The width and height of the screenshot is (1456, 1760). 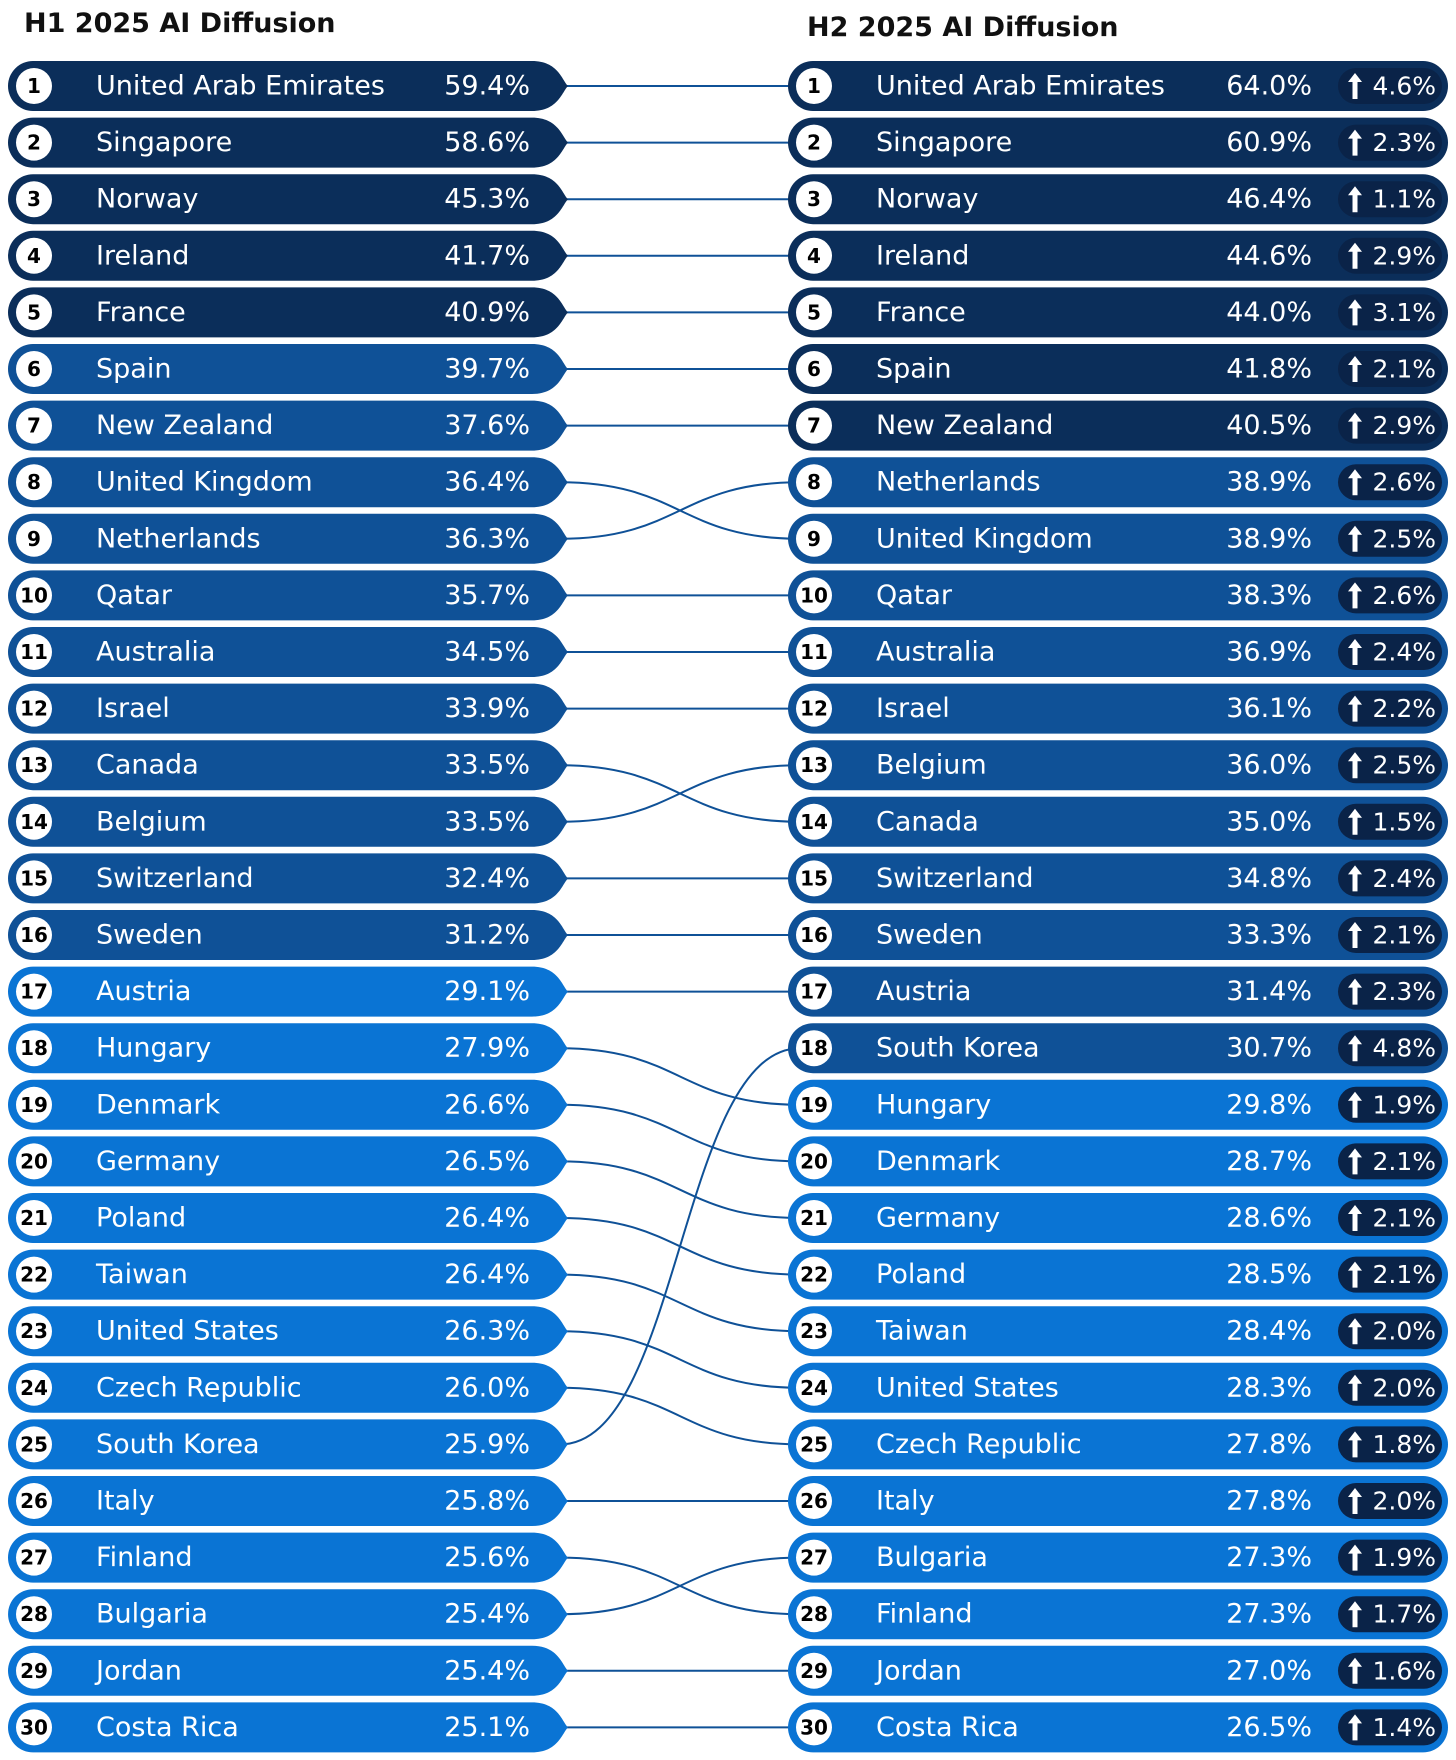 I want to click on h1-rank-number: 13, so click(x=34, y=765).